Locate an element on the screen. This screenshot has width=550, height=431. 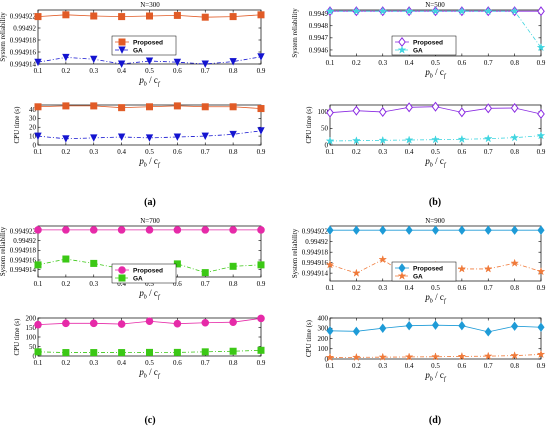
y-tick-label: 150 is located at coordinates (31, 328).